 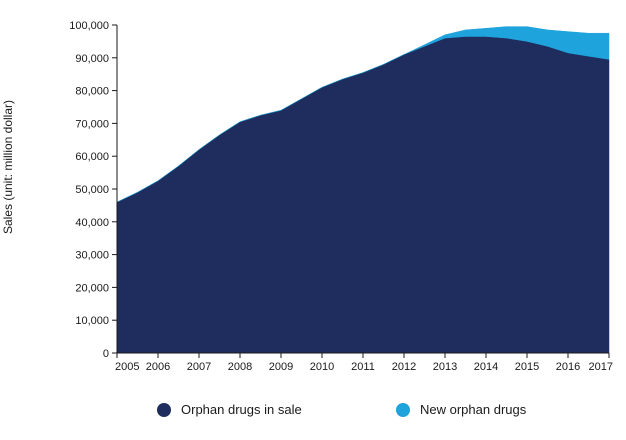 I want to click on x-tick-label: 2017, so click(x=601, y=367).